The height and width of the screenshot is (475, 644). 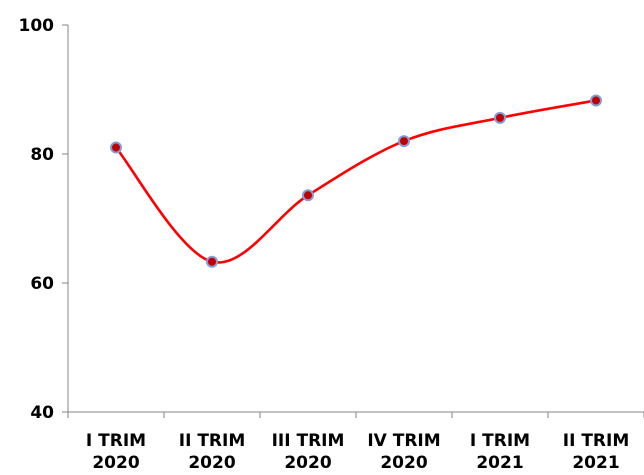 I want to click on y-tick-label: 60, so click(x=42, y=284).